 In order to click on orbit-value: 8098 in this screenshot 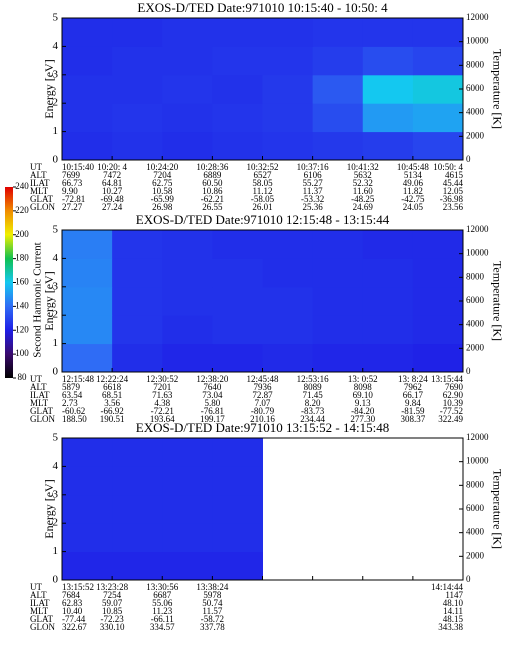, I will do `click(363, 387)`.